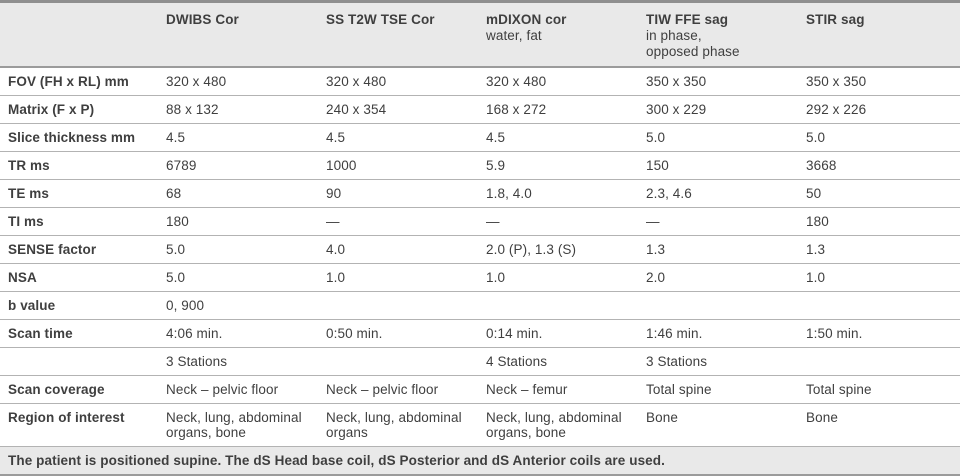 The image size is (960, 476). What do you see at coordinates (80, 109) in the screenshot?
I see `row-label: Matrix (F x P)` at bounding box center [80, 109].